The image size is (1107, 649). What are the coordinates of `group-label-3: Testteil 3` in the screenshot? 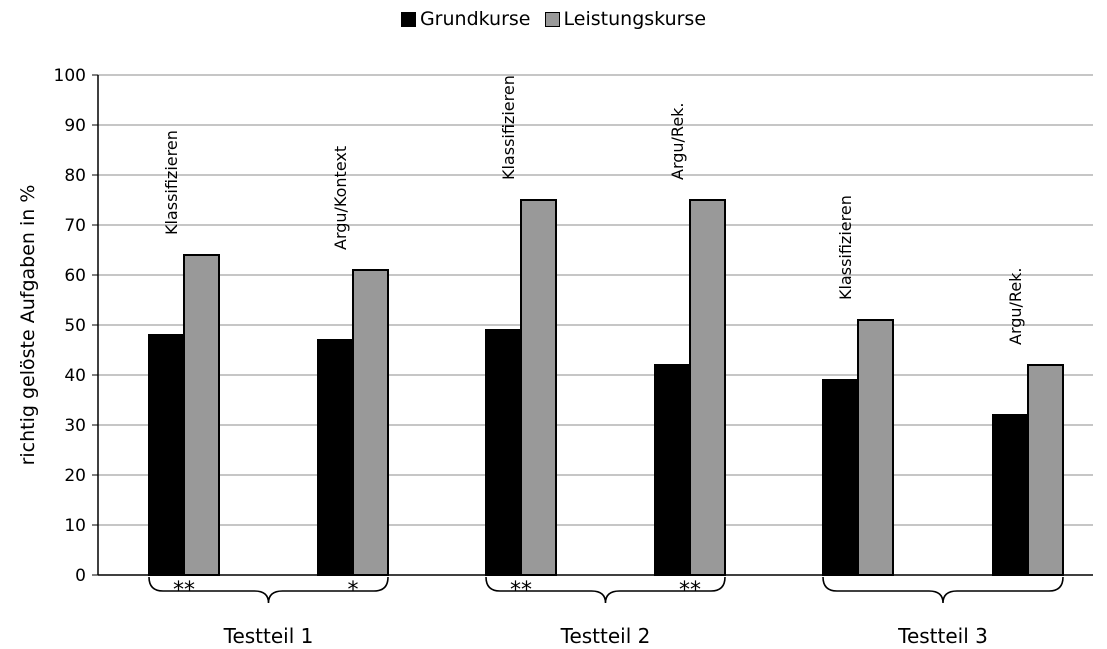 It's located at (942, 636).